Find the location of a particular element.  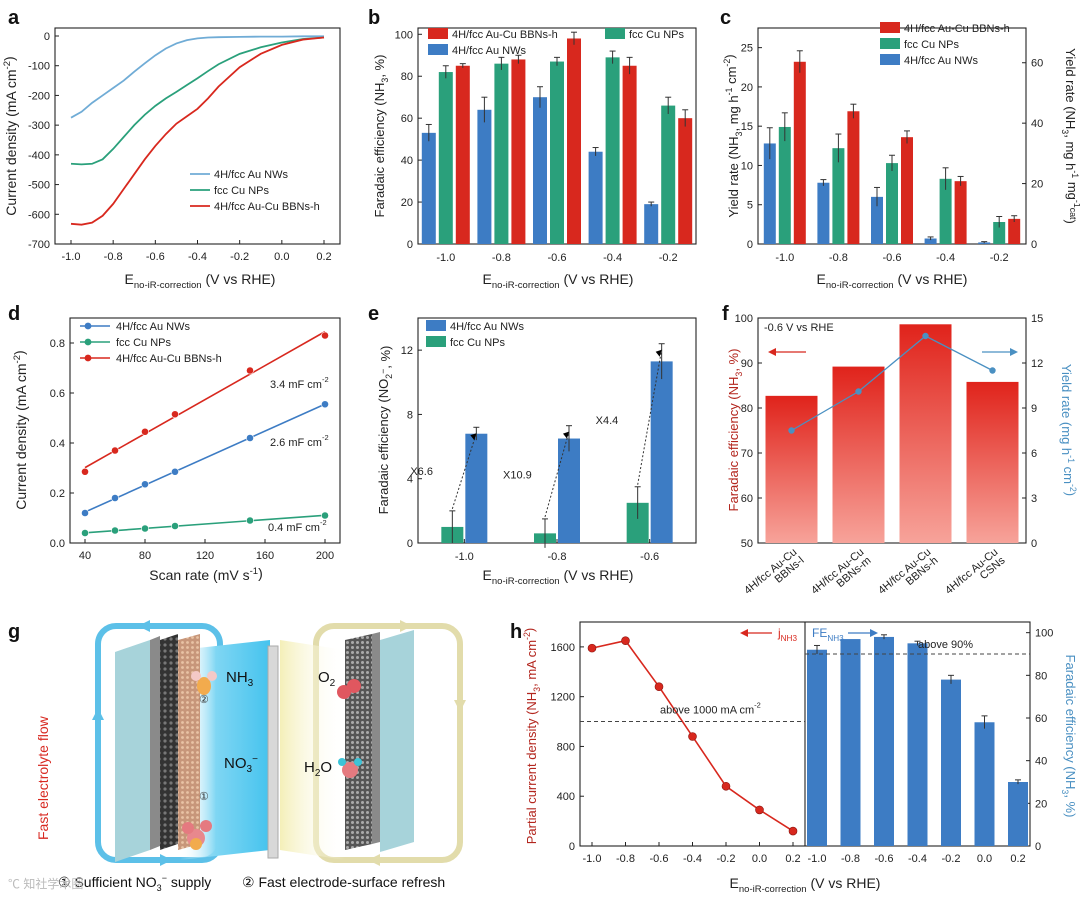

panel-label-b: b is located at coordinates (374, 18).